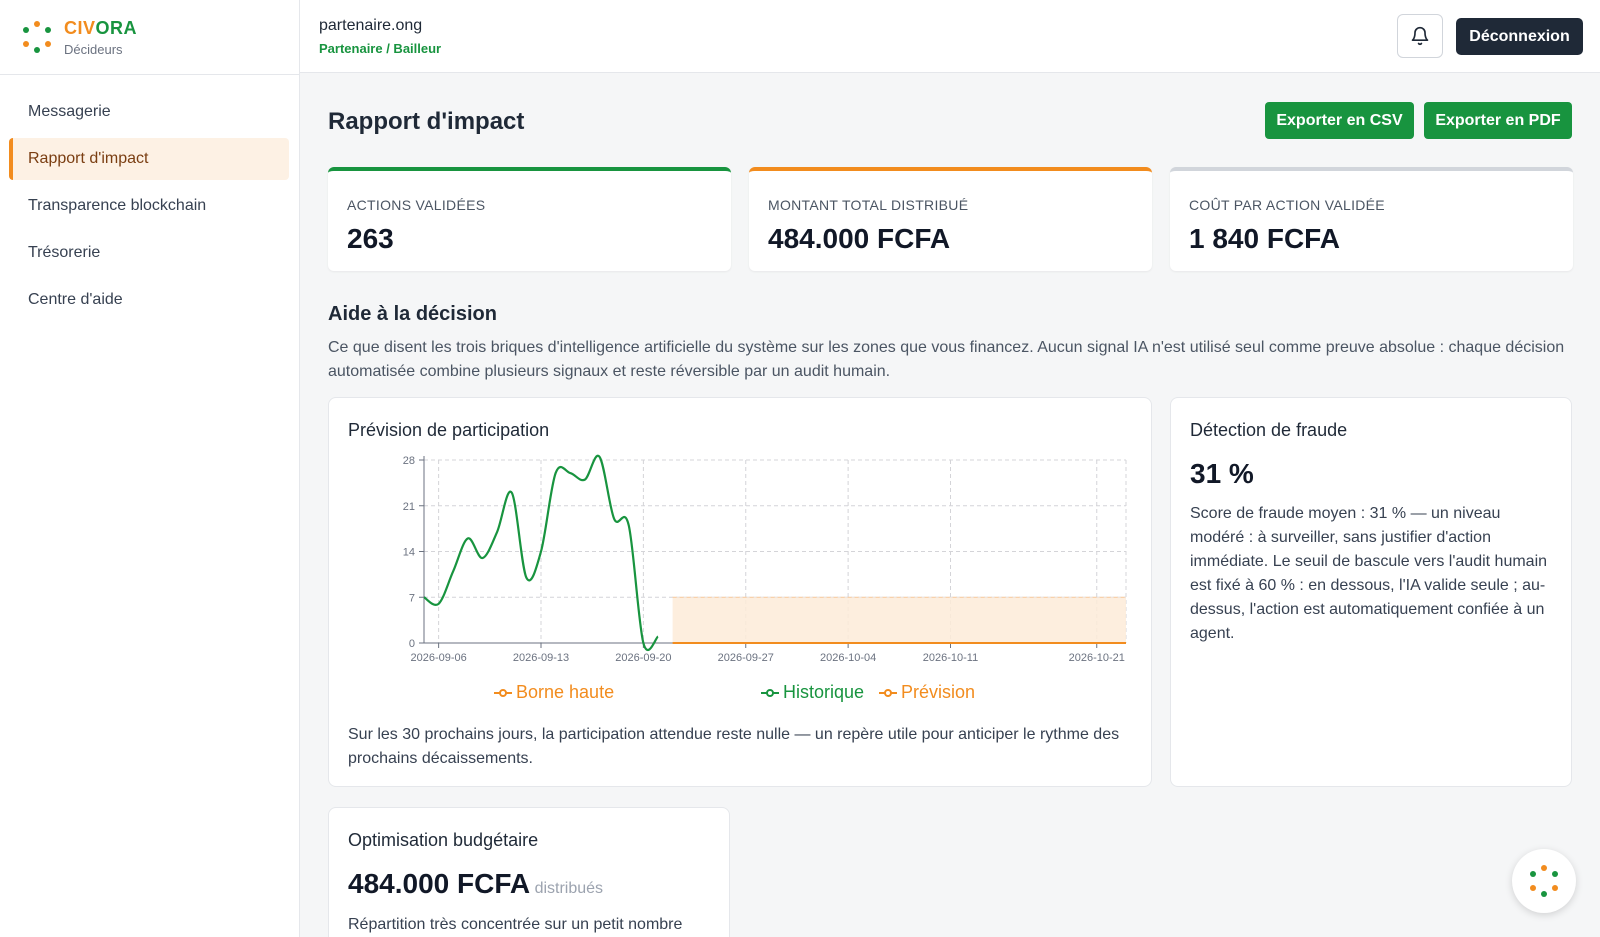 The width and height of the screenshot is (1600, 937). I want to click on kpi-card-actions: ACTIONS VALIDÉES 263, so click(529, 219).